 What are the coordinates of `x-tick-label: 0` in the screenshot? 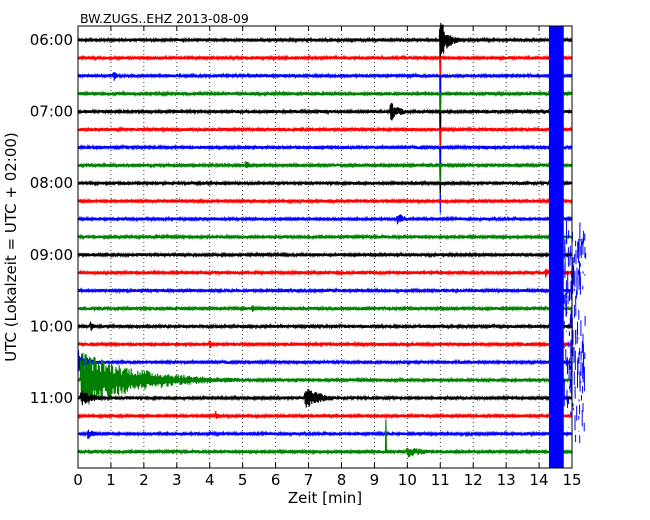 It's located at (78, 480).